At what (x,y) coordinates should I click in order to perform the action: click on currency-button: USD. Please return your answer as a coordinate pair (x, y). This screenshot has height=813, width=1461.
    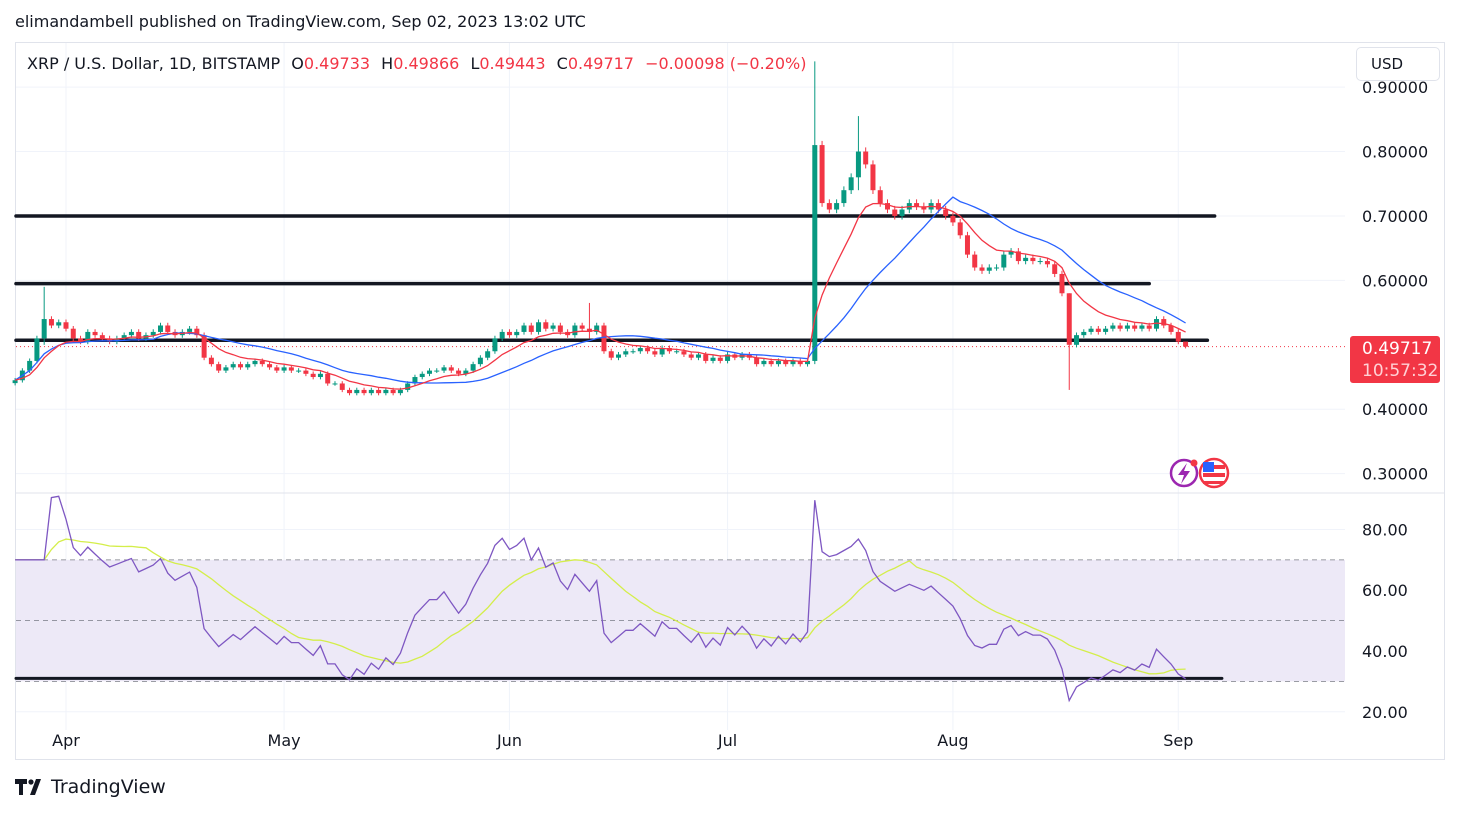
    Looking at the image, I should click on (1398, 64).